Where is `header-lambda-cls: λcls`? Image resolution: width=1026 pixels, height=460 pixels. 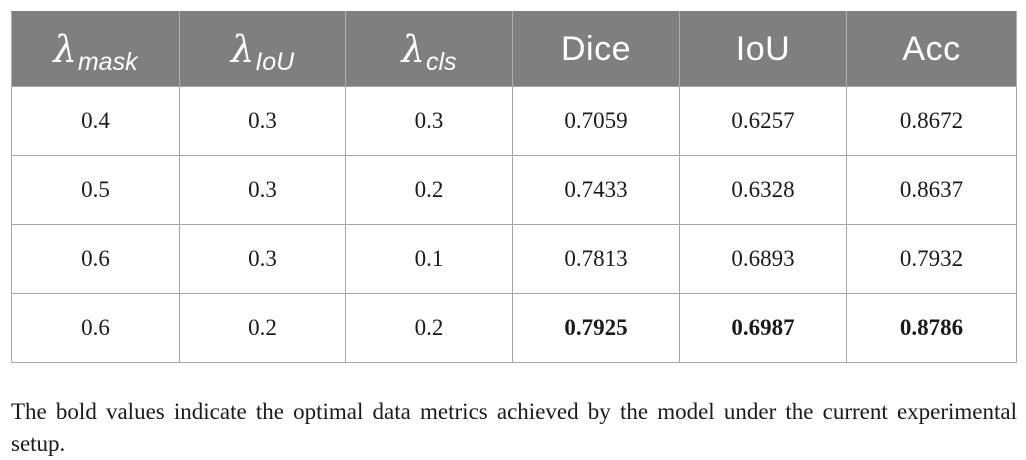
header-lambda-cls: λcls is located at coordinates (429, 49).